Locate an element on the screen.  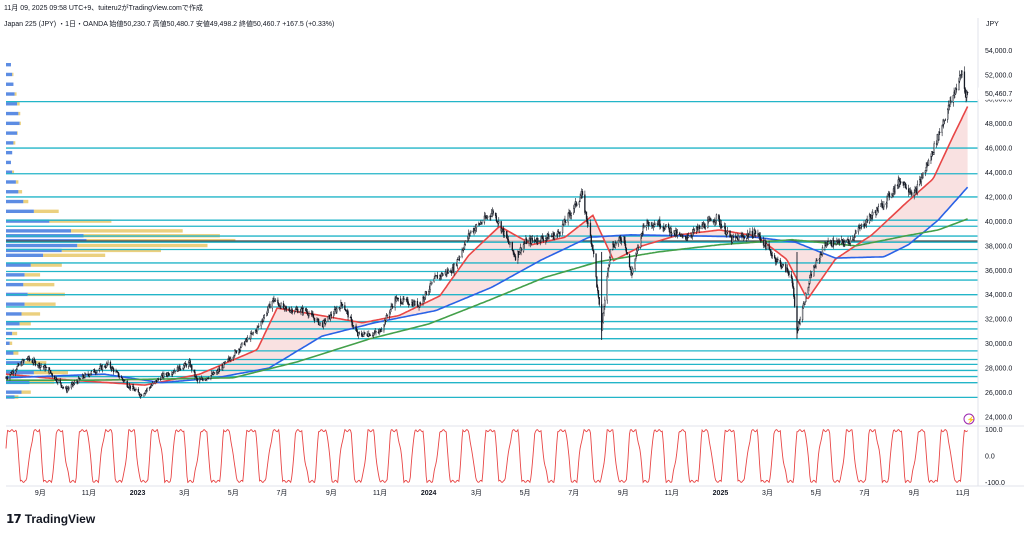
price-tick-label: 24,000.0 is located at coordinates (998, 417).